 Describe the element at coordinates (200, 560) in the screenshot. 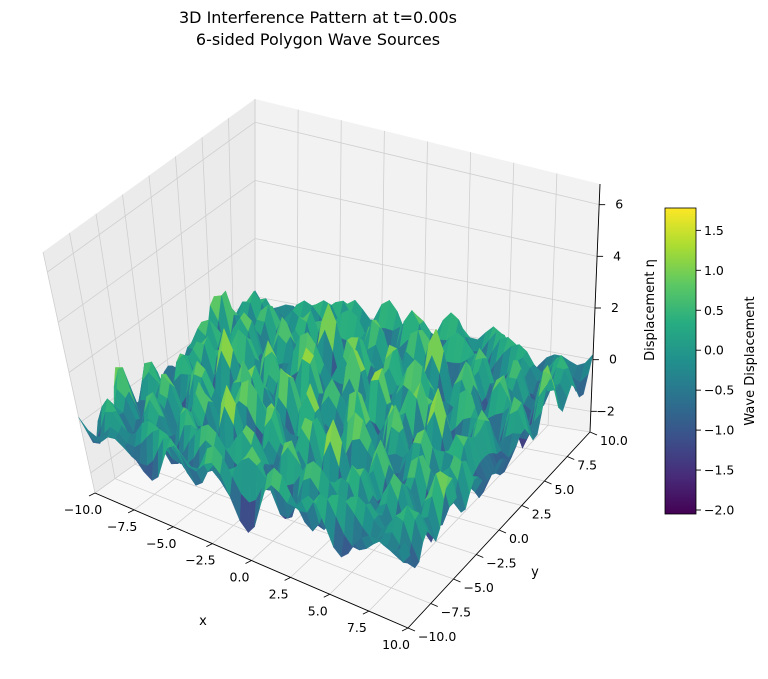

I see `x-tick-label: −2.5` at that location.